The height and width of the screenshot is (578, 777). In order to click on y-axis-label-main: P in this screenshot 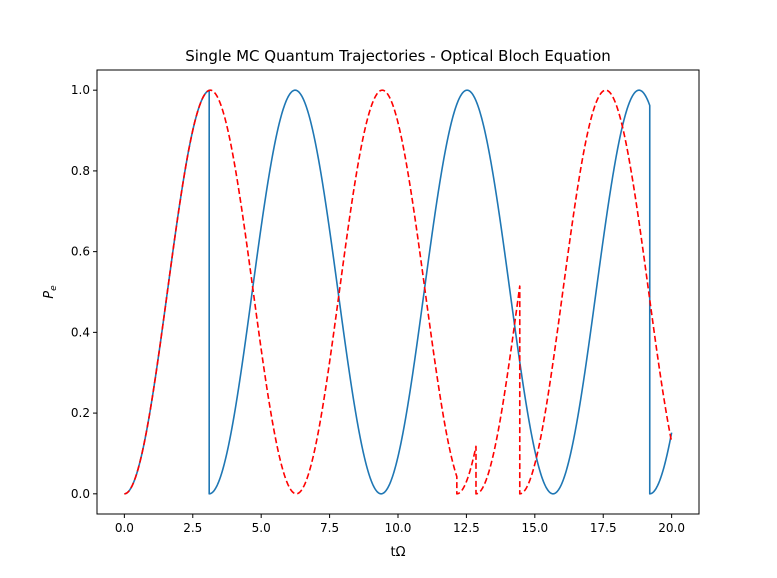, I will do `click(49, 295)`.